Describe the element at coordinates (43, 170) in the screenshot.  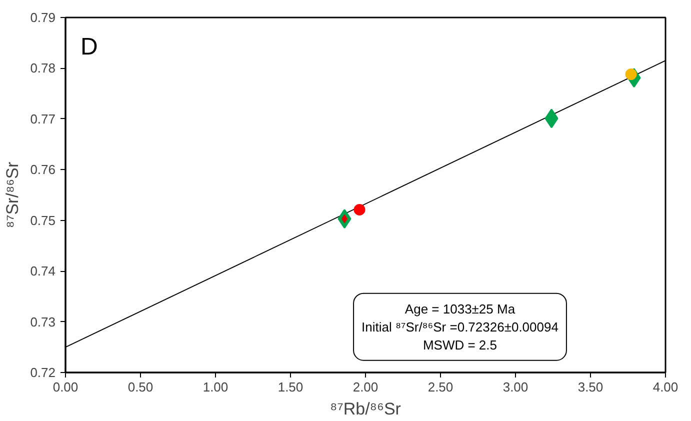
I see `y-tick-label: 0.76` at that location.